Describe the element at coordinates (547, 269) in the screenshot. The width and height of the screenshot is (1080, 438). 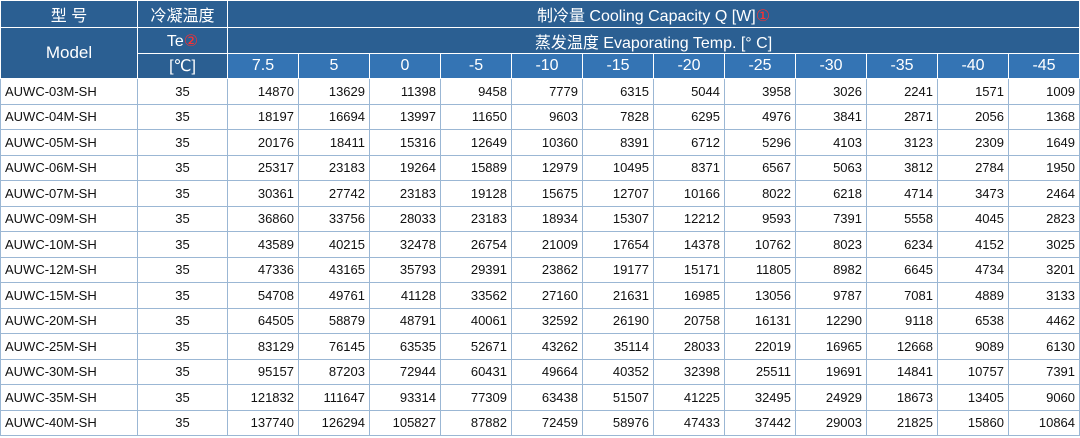
I see `capacity-cell: 23862` at that location.